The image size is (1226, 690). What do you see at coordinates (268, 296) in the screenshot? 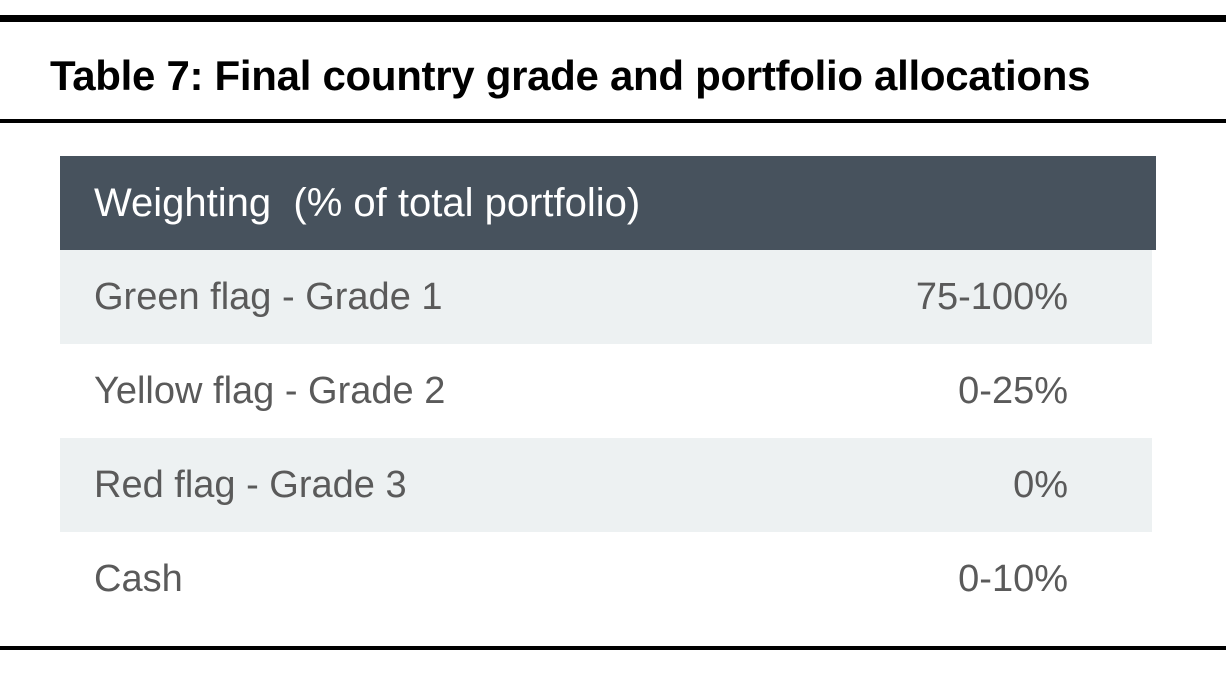
I see `row-label: Green flag - Grade 1` at bounding box center [268, 296].